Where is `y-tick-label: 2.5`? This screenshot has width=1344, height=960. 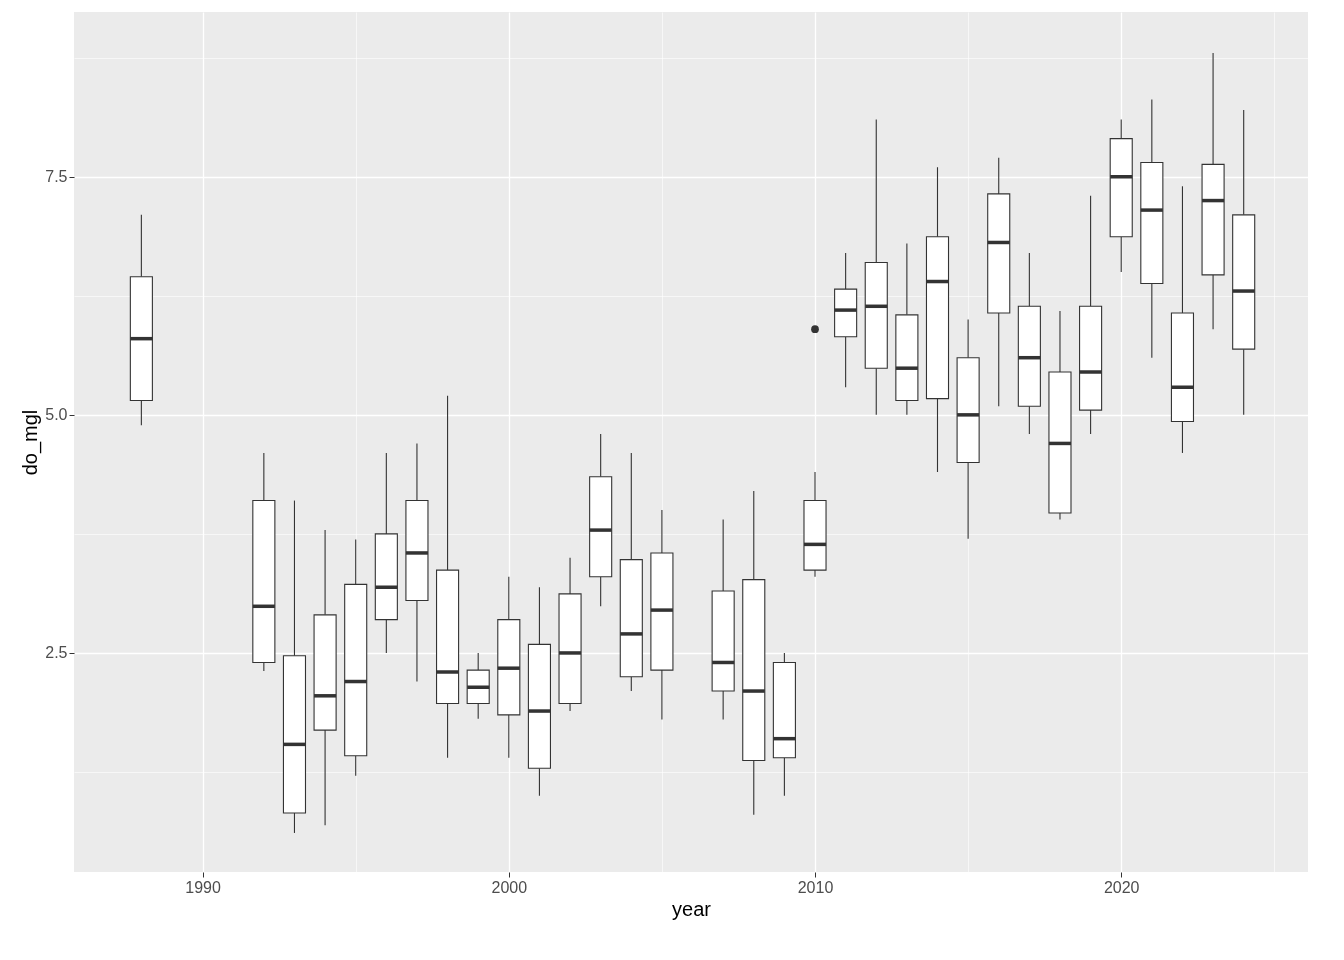 y-tick-label: 2.5 is located at coordinates (56, 653).